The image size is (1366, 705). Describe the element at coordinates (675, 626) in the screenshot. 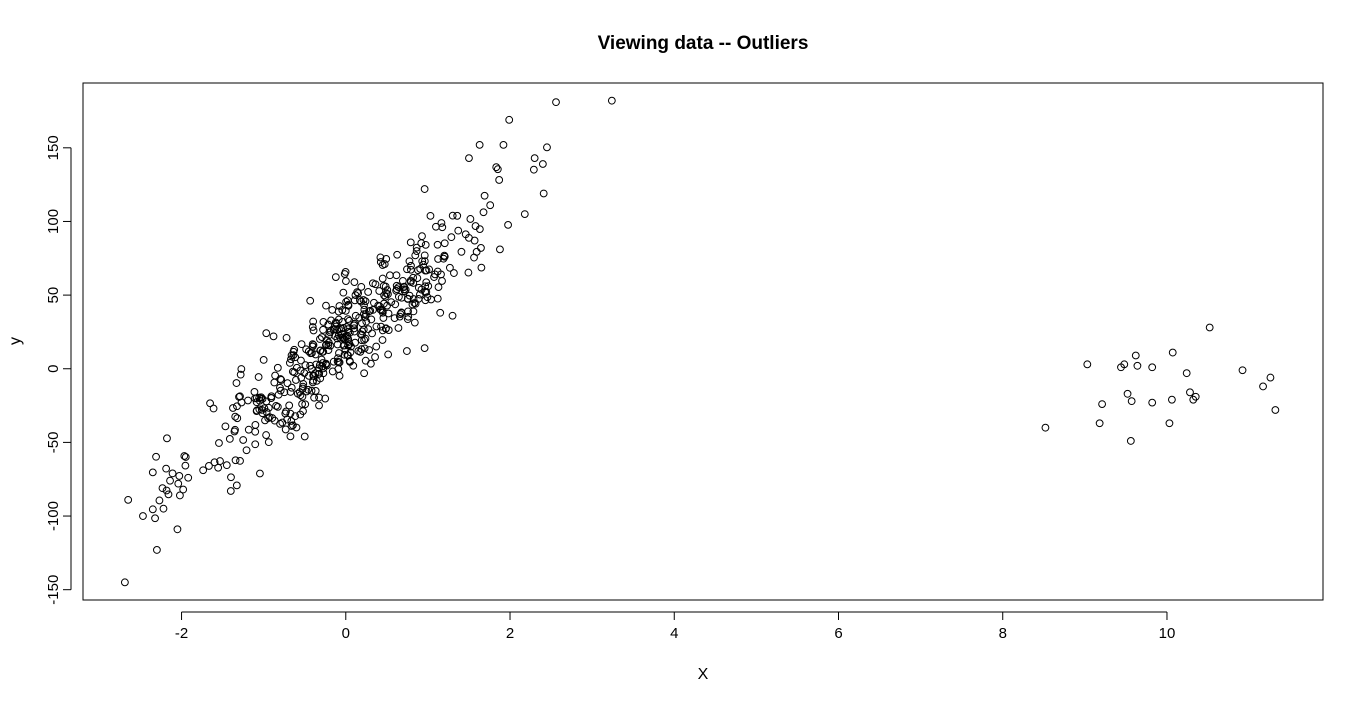

I see `x-axis: -2 0 2 4 6 8 10` at that location.